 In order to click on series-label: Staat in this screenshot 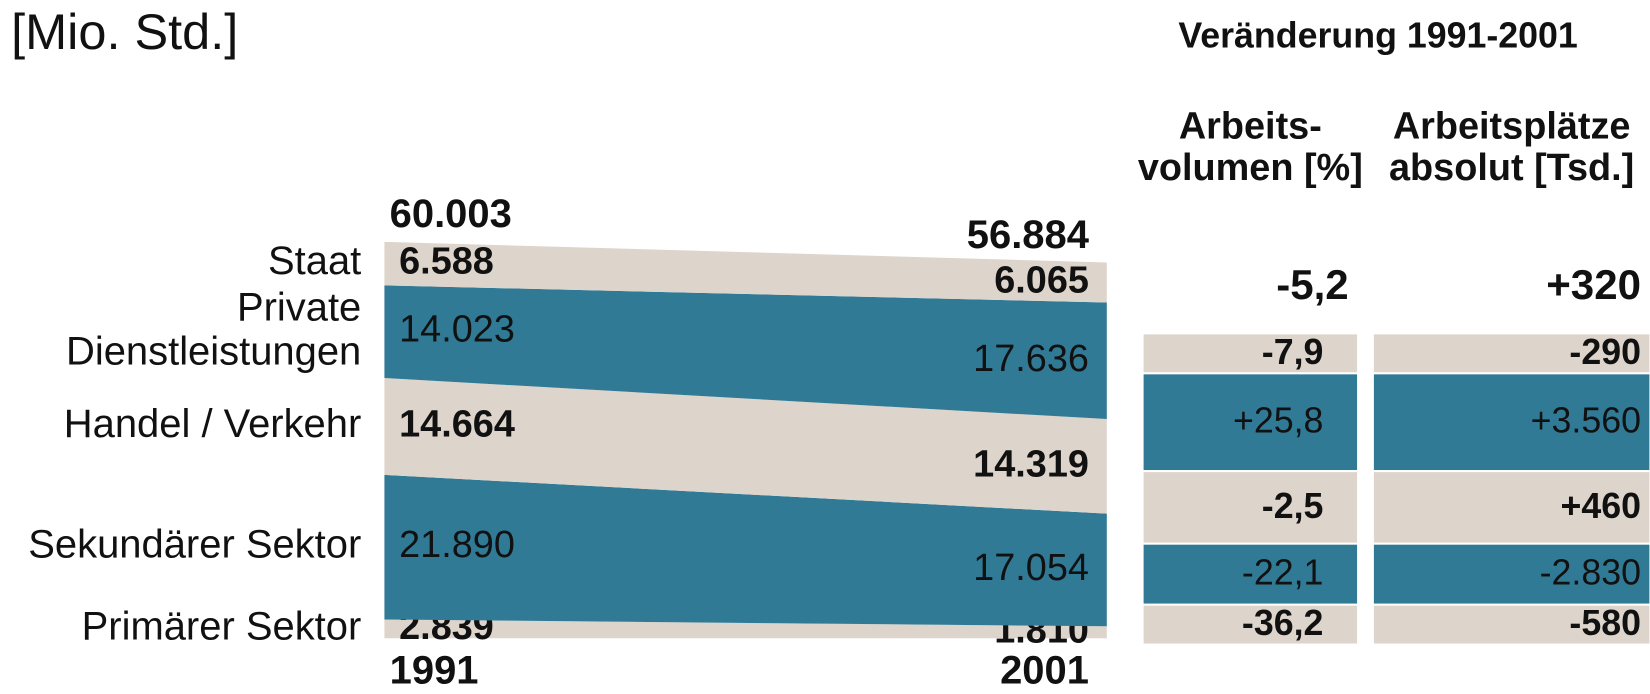, I will do `click(314, 261)`.